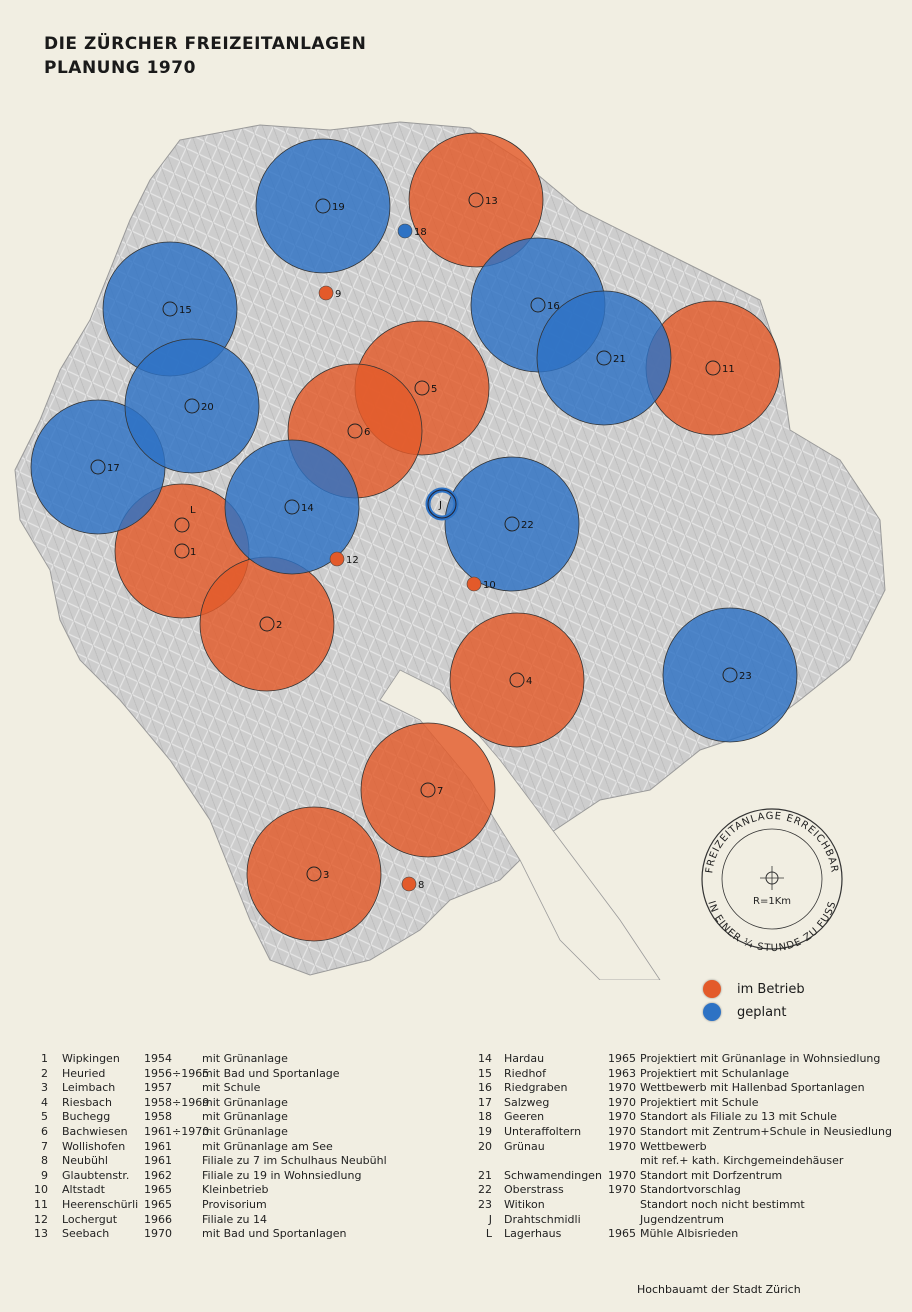 This screenshot has width=912, height=1312. I want to click on title-line-2: PLANUNG 1970, so click(120, 68).